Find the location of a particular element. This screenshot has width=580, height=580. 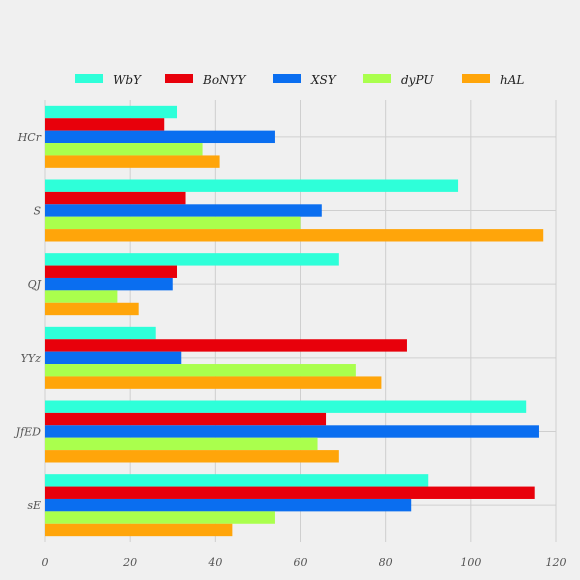

bar-WbY-JfED is located at coordinates (286, 406).